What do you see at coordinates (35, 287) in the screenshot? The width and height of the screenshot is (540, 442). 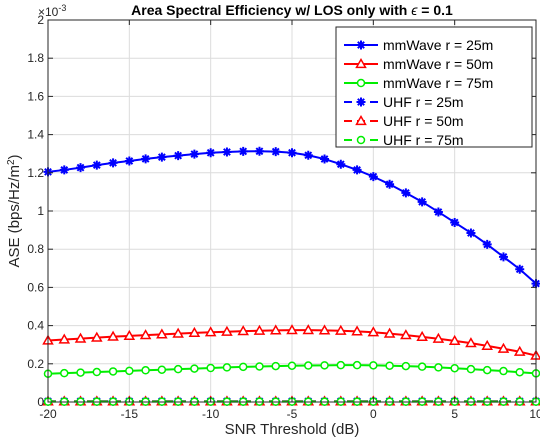 I see `y-tick-label: 0.6` at bounding box center [35, 287].